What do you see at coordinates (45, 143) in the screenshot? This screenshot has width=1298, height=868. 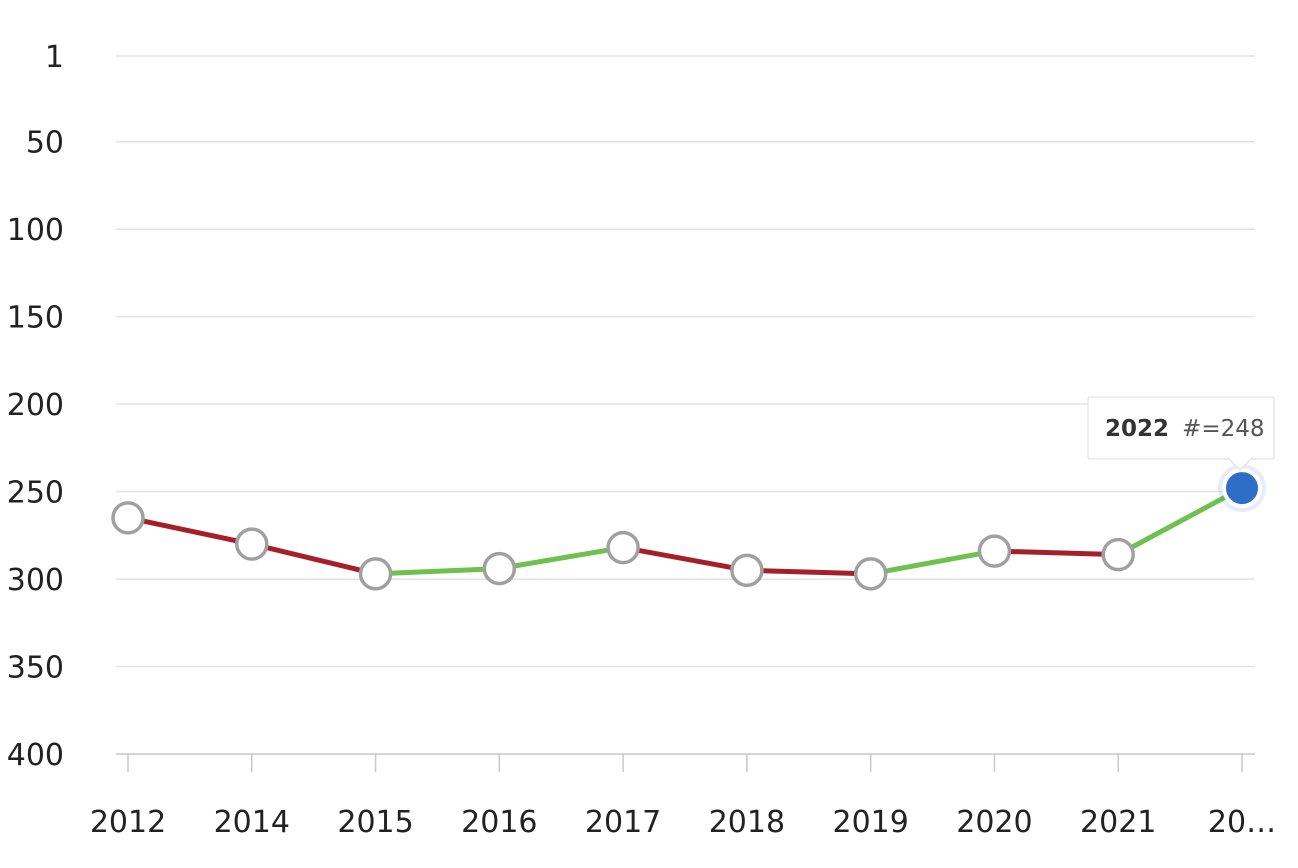 I see `y-tick-label: 50` at bounding box center [45, 143].